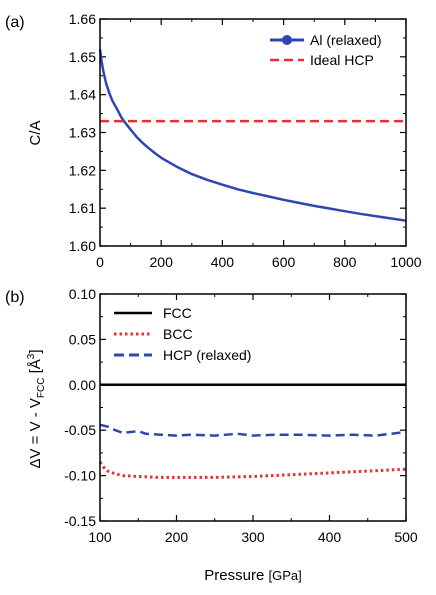 This screenshot has height=595, width=436. What do you see at coordinates (80, 430) in the screenshot?
I see `y-tick-label: -0.05` at bounding box center [80, 430].